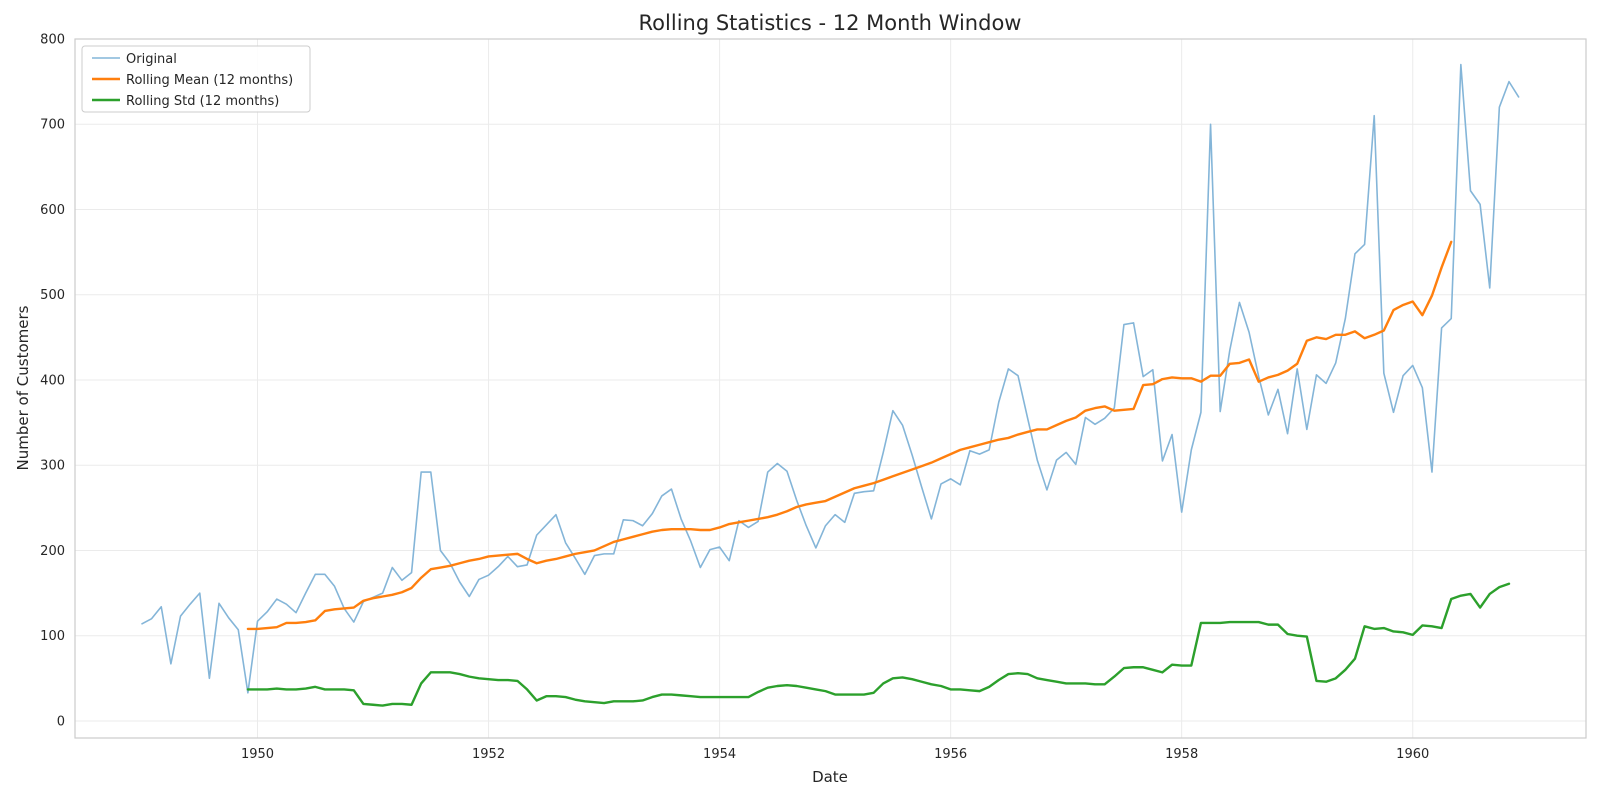 The height and width of the screenshot is (800, 1600). Describe the element at coordinates (52, 210) in the screenshot. I see `y-tick-label-600: 600` at that location.